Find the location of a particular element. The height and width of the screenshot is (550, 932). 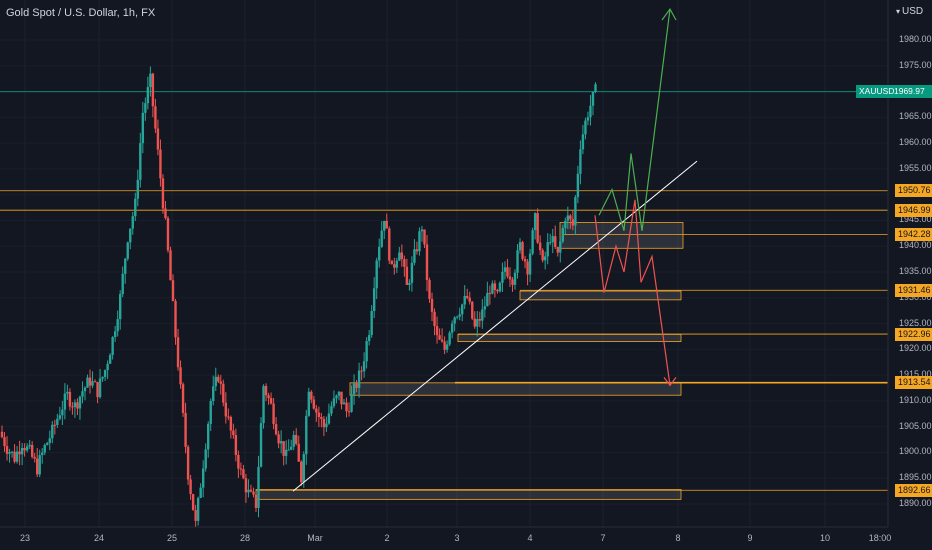

level-price-tag: 1913.54 is located at coordinates (913, 383).